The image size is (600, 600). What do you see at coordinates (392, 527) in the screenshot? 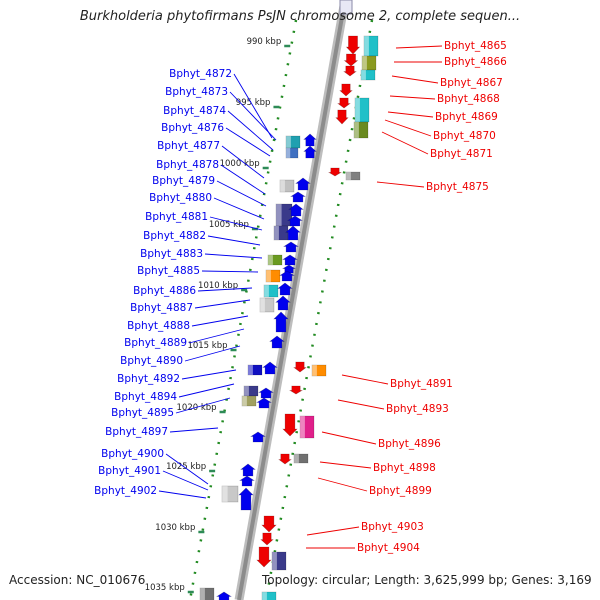
I see `reverse-gene-label: Bphyt_4903` at bounding box center [392, 527].